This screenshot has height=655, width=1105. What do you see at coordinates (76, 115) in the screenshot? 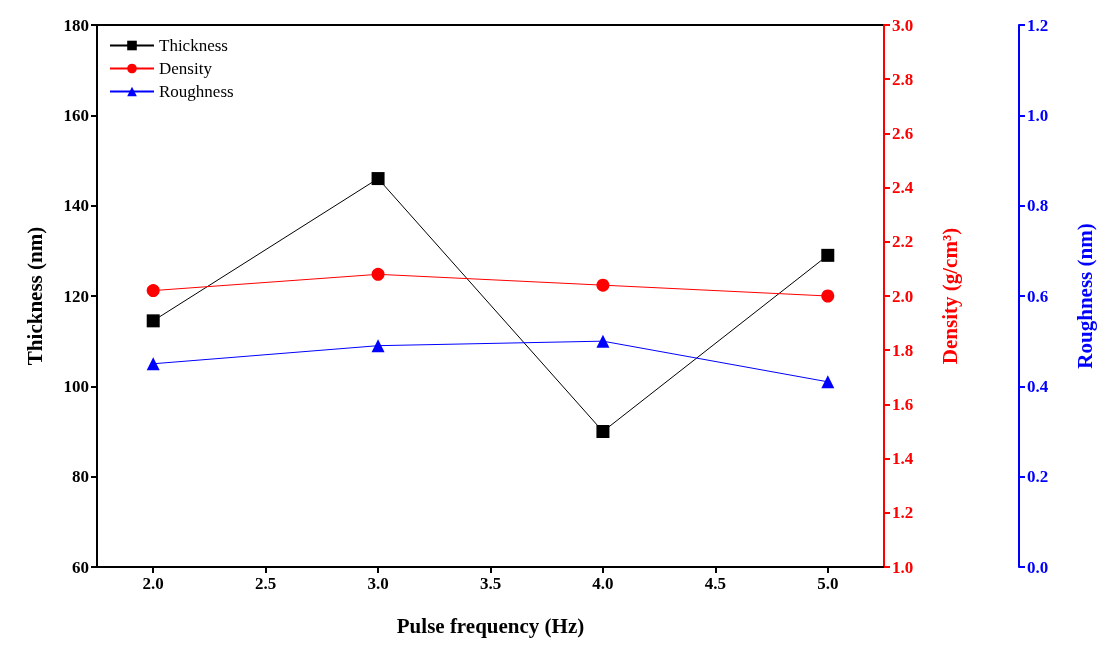
I see `y-tick-label: 160` at bounding box center [76, 115].